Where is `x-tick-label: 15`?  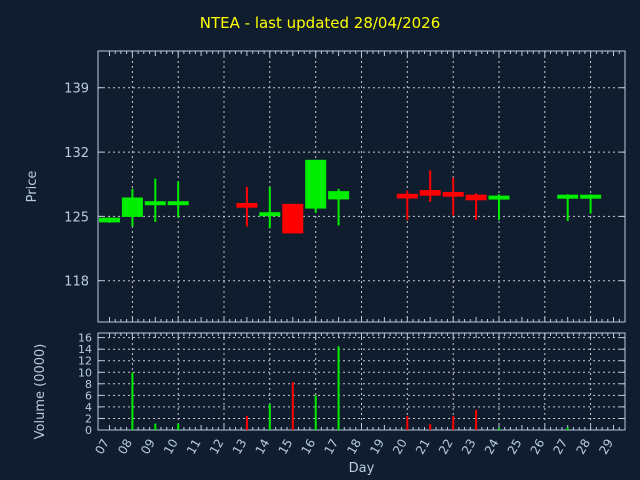 x-tick-label: 15 is located at coordinates (286, 447).